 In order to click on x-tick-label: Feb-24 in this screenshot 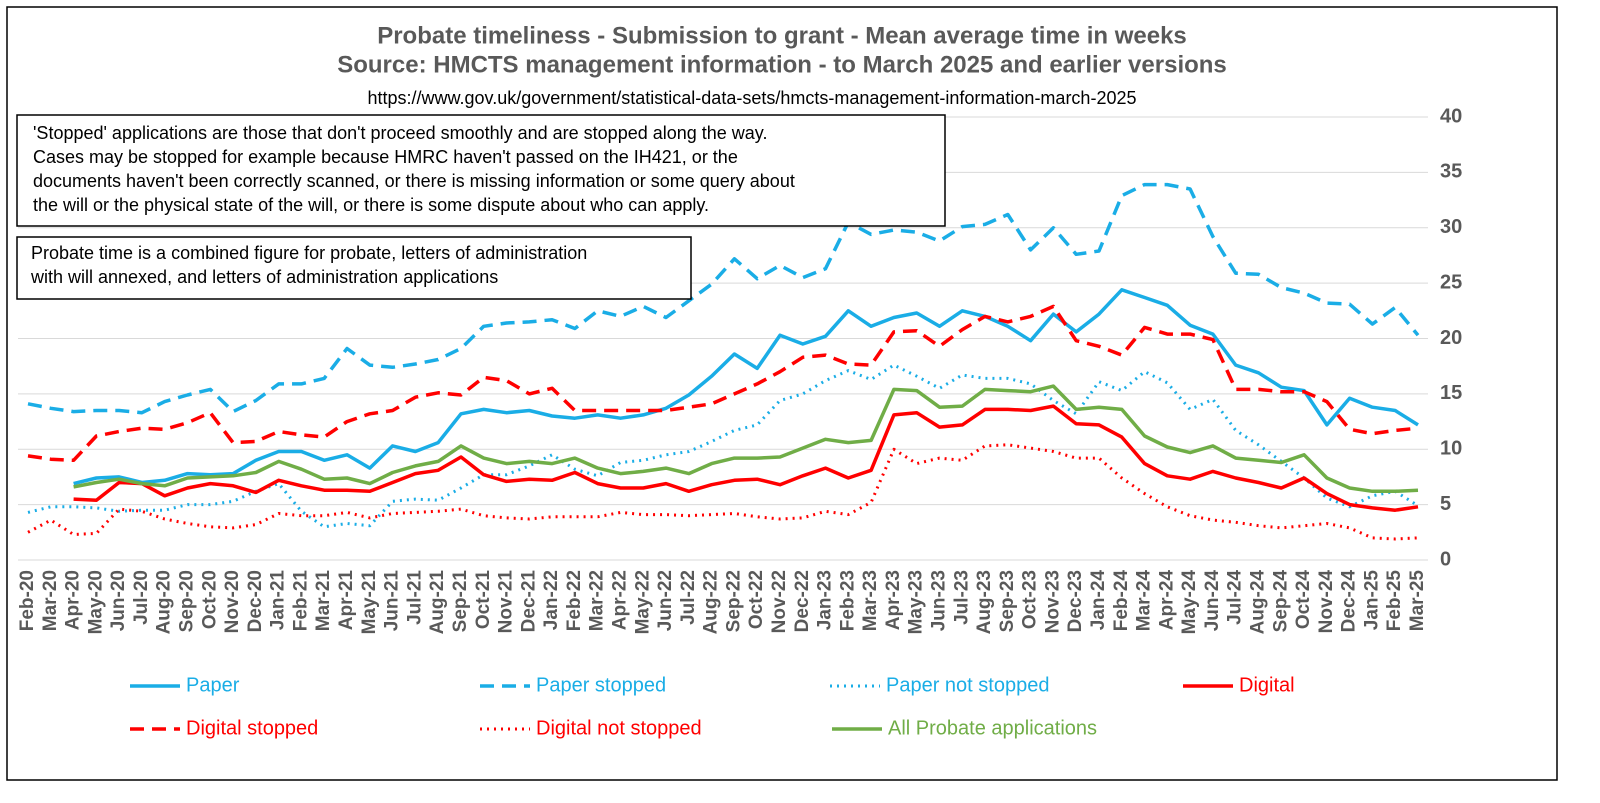, I will do `click(1121, 601)`.